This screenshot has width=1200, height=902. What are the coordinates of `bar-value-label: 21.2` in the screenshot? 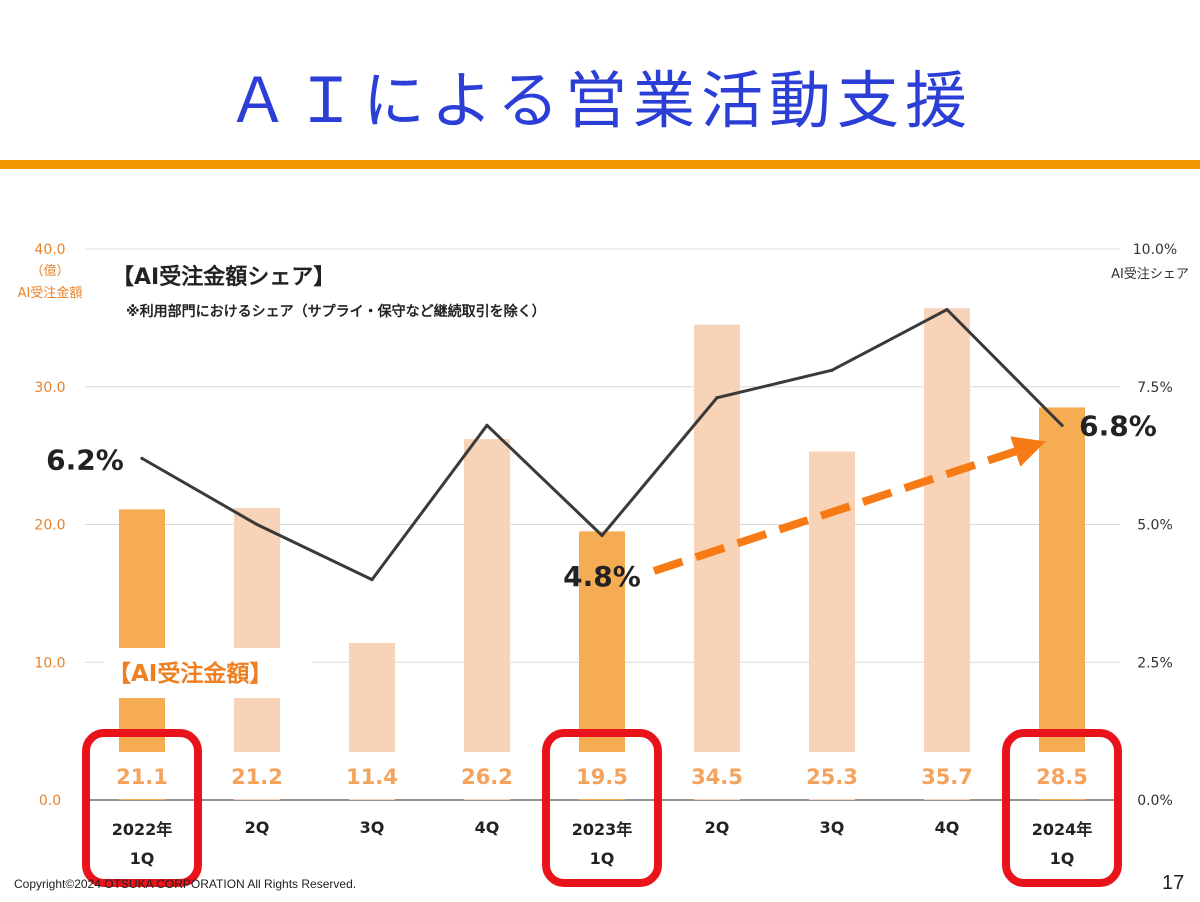 It's located at (257, 777).